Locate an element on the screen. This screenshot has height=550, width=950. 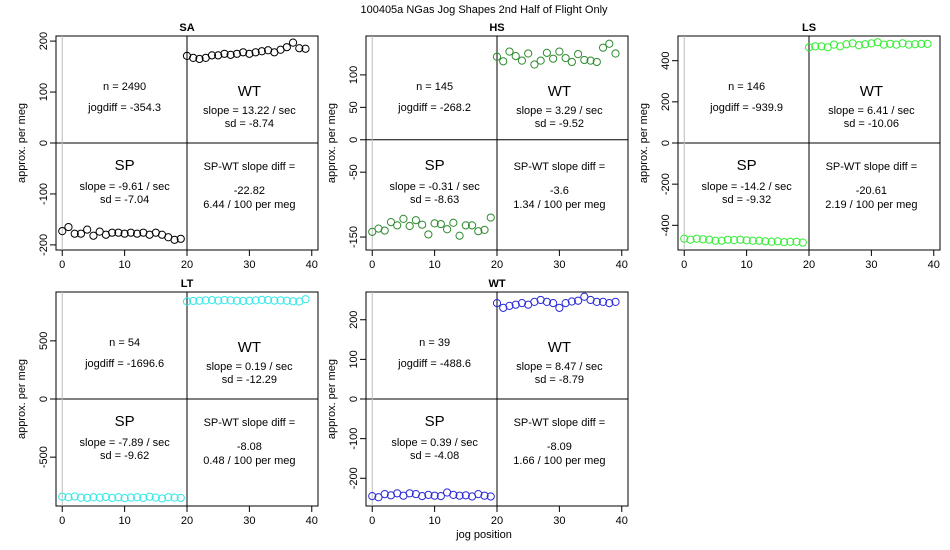
sp-sd-label: sd = -9.32 is located at coordinates (746, 200).